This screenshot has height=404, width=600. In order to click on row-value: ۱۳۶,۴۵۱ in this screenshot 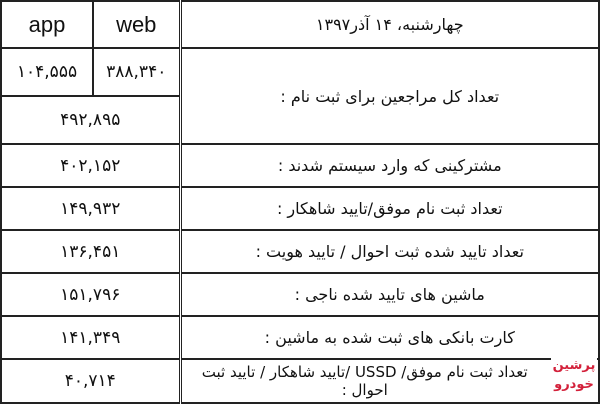, I will do `click(90, 251)`.